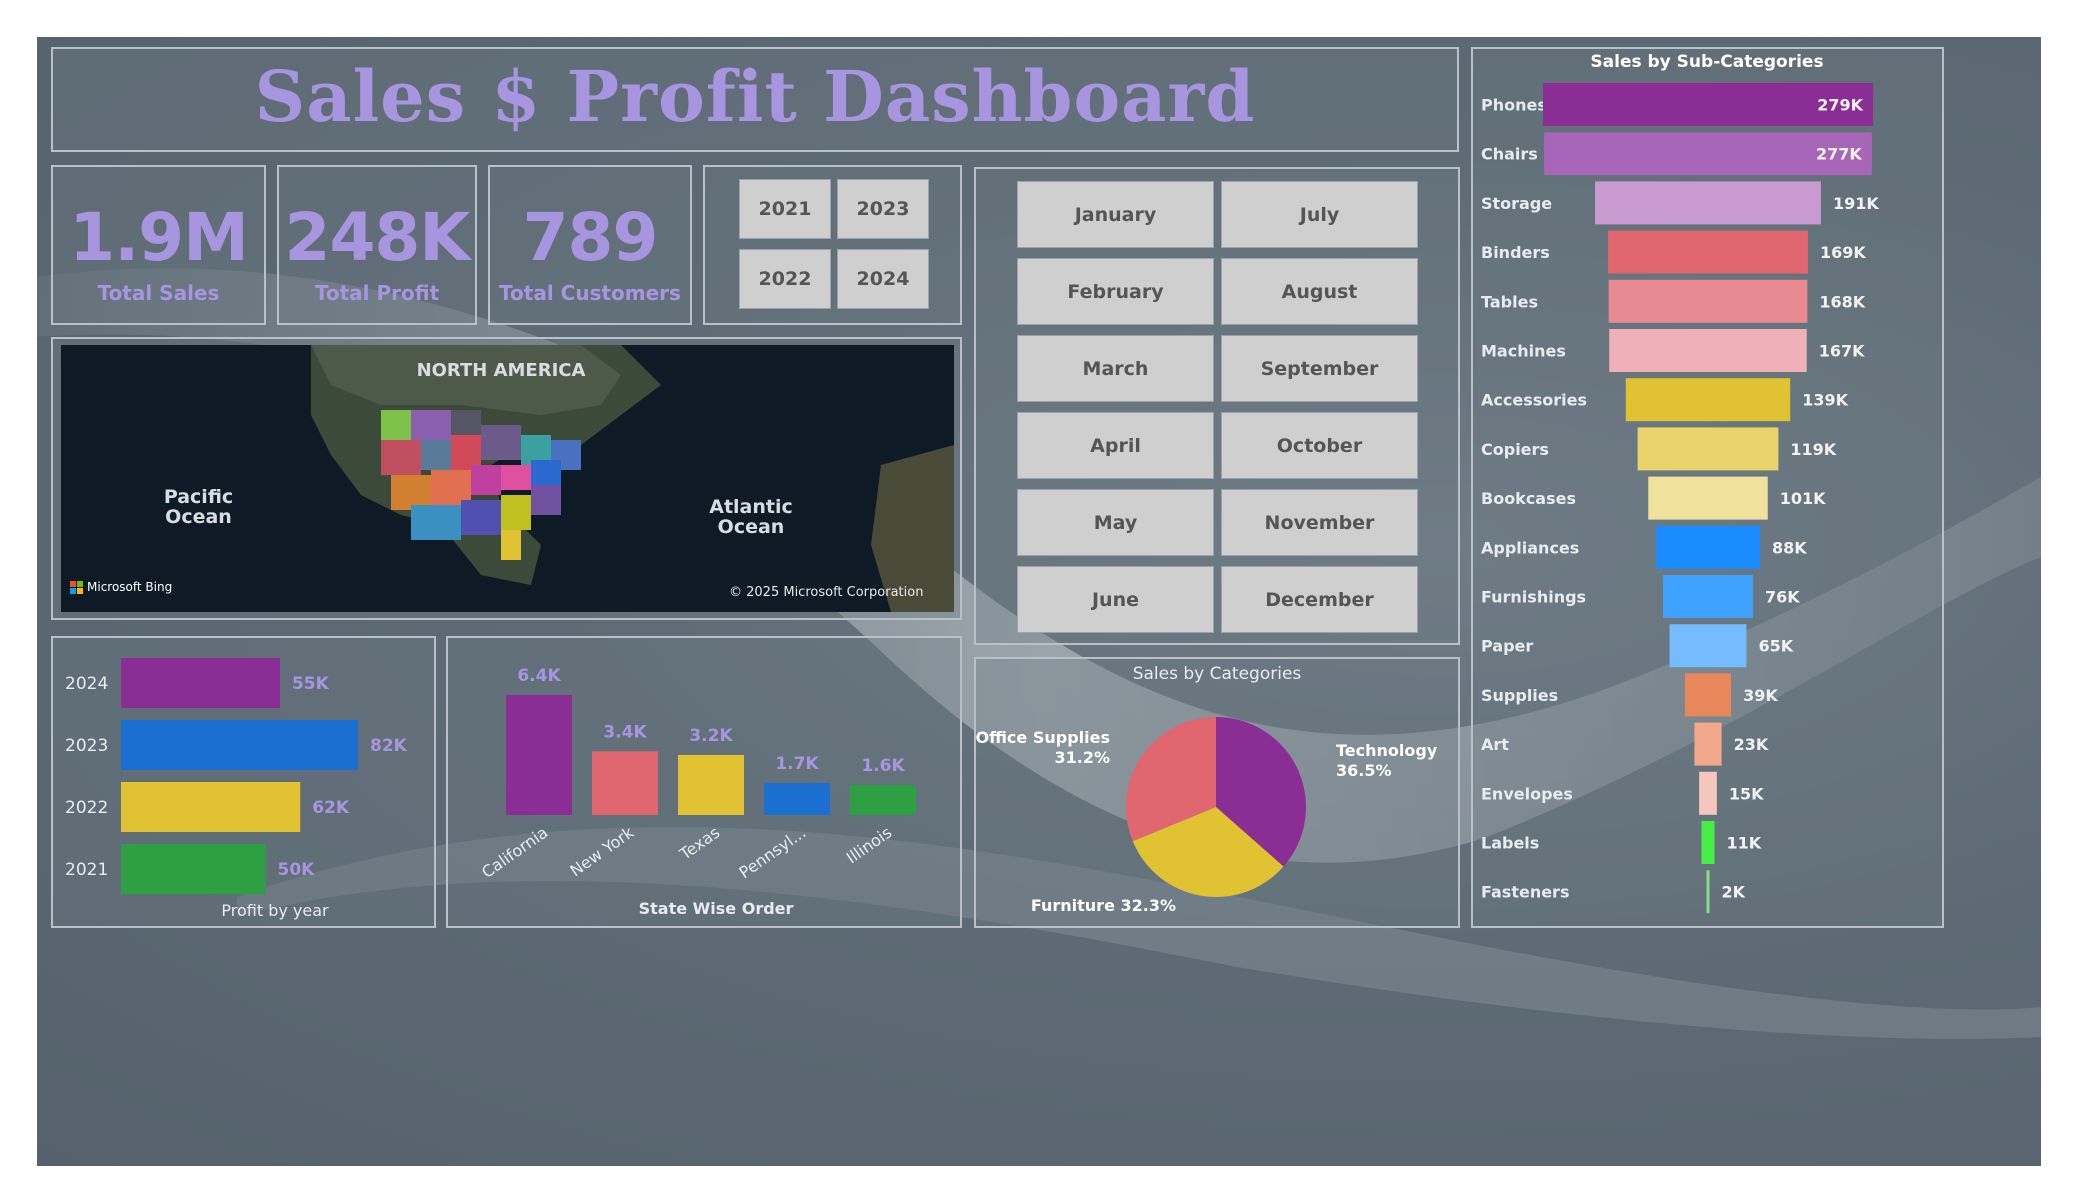 Image resolution: width=2075 pixels, height=1200 pixels. What do you see at coordinates (158, 245) in the screenshot?
I see `kpi-card-total-sales: 1.9M Total Sales` at bounding box center [158, 245].